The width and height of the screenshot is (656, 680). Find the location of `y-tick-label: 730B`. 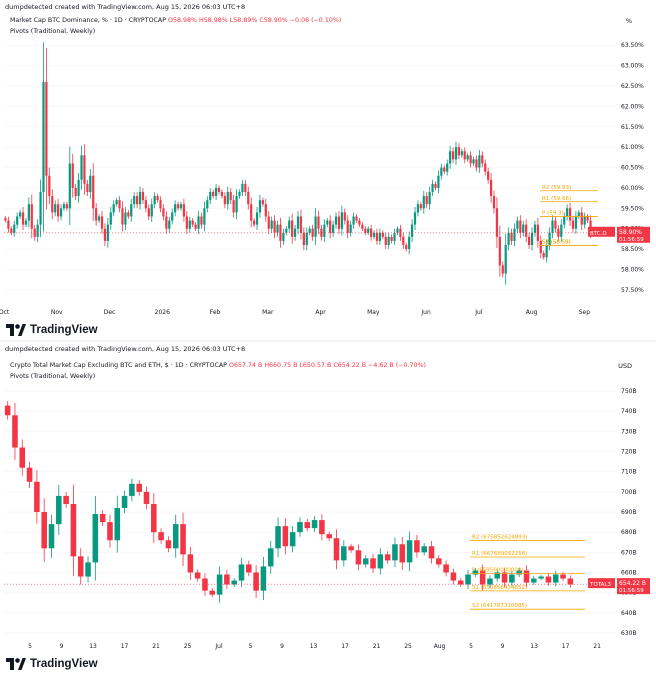

y-tick-label: 730B is located at coordinates (629, 431).